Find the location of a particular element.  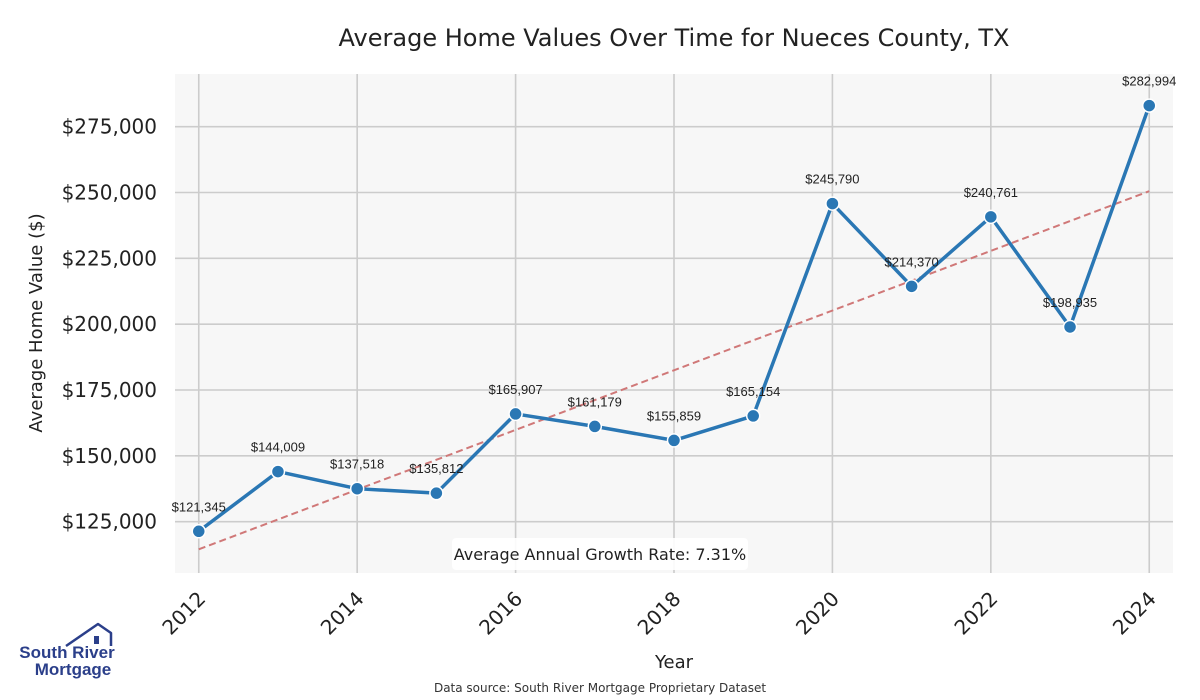

y-tick-label: $175,000 is located at coordinates (109, 390).